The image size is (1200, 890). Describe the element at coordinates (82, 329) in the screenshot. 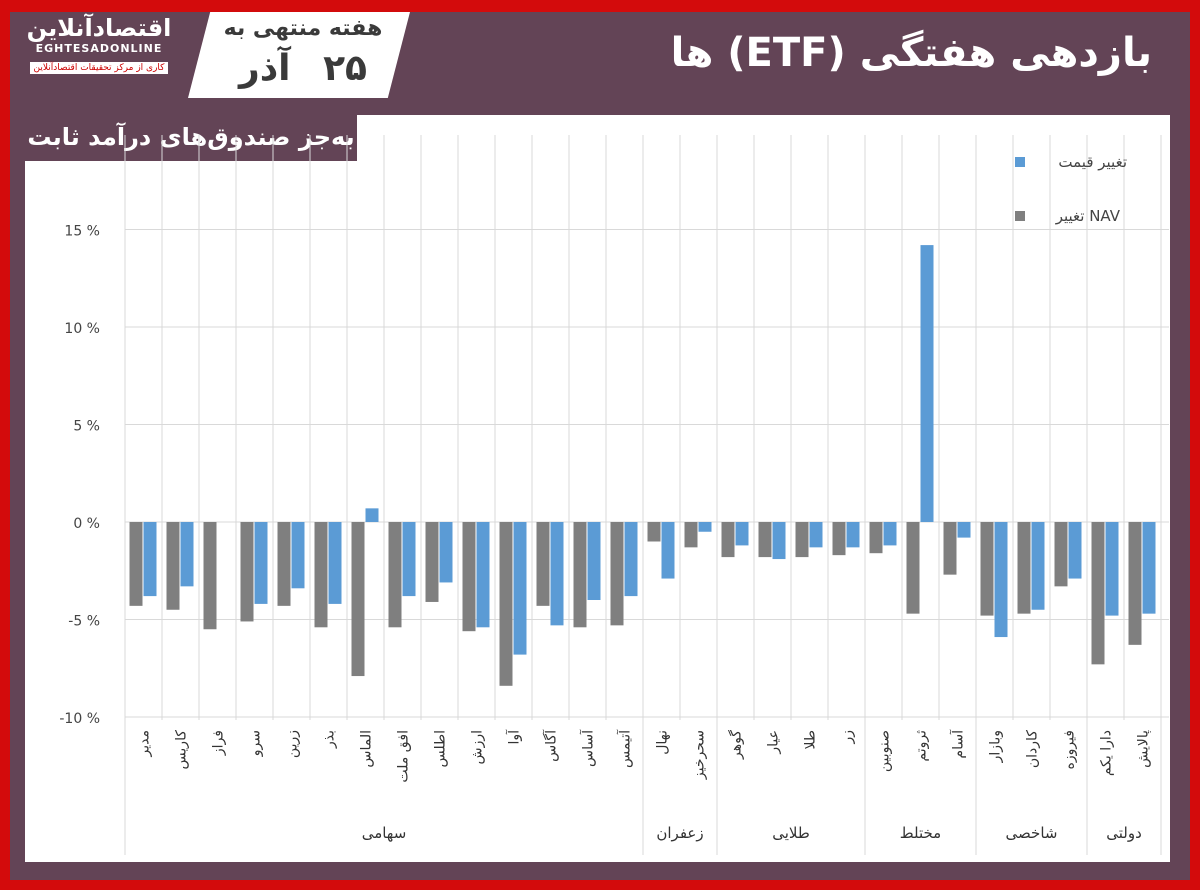

I see `y-tick-label: 10 %` at that location.